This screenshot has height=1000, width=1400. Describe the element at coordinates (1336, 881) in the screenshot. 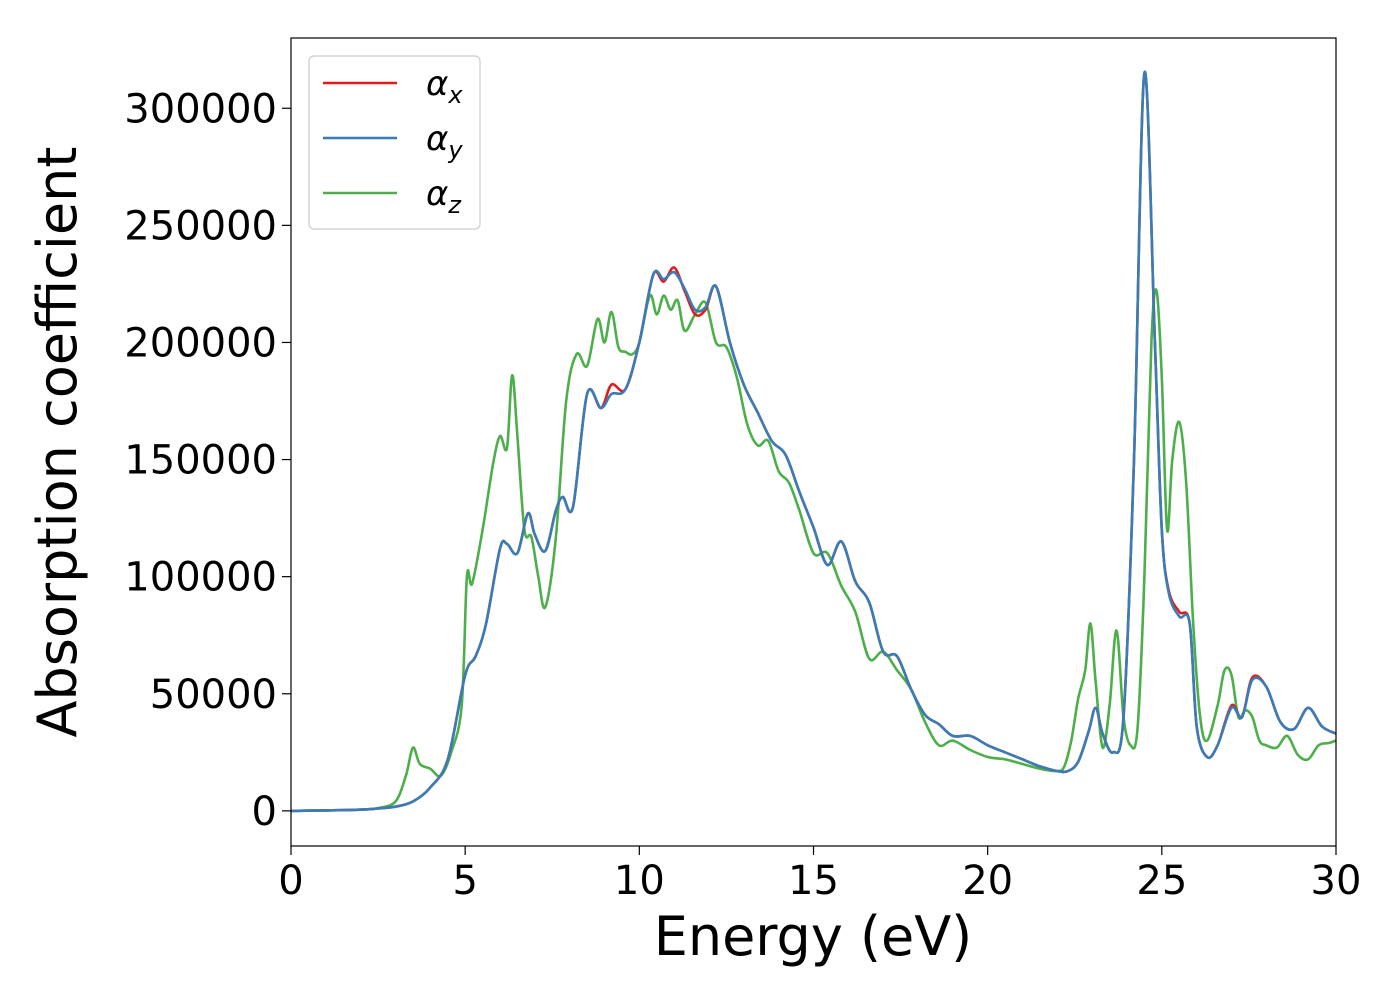

I see `x-tick-label: 30` at that location.